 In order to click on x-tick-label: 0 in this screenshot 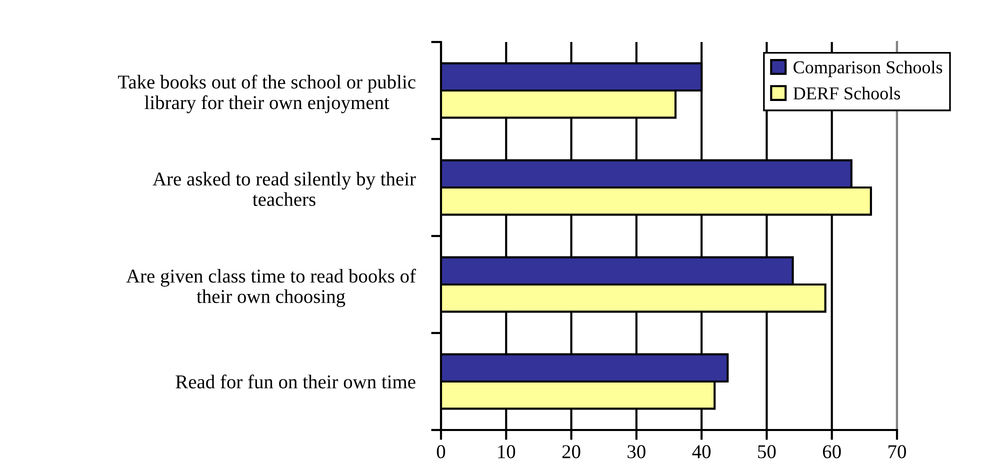, I will do `click(441, 451)`.